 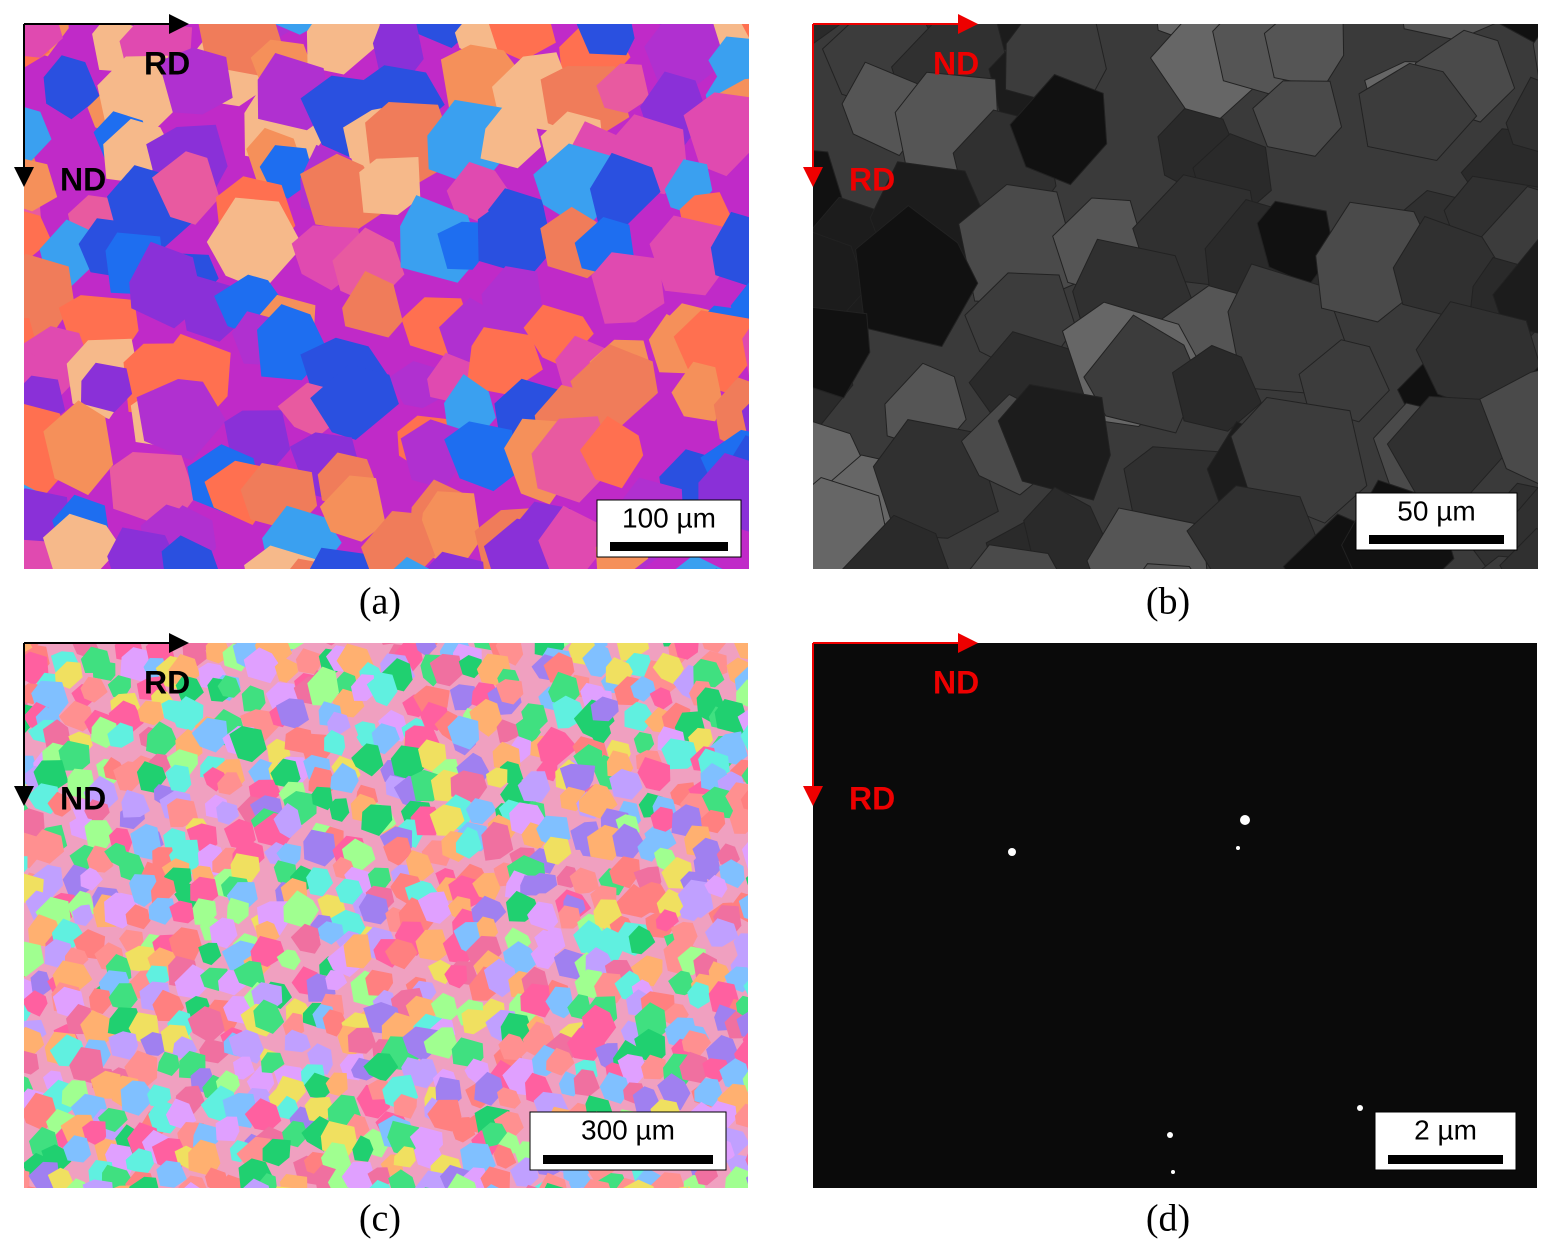 What do you see at coordinates (380, 602) in the screenshot?
I see `panel-caption: (a)` at bounding box center [380, 602].